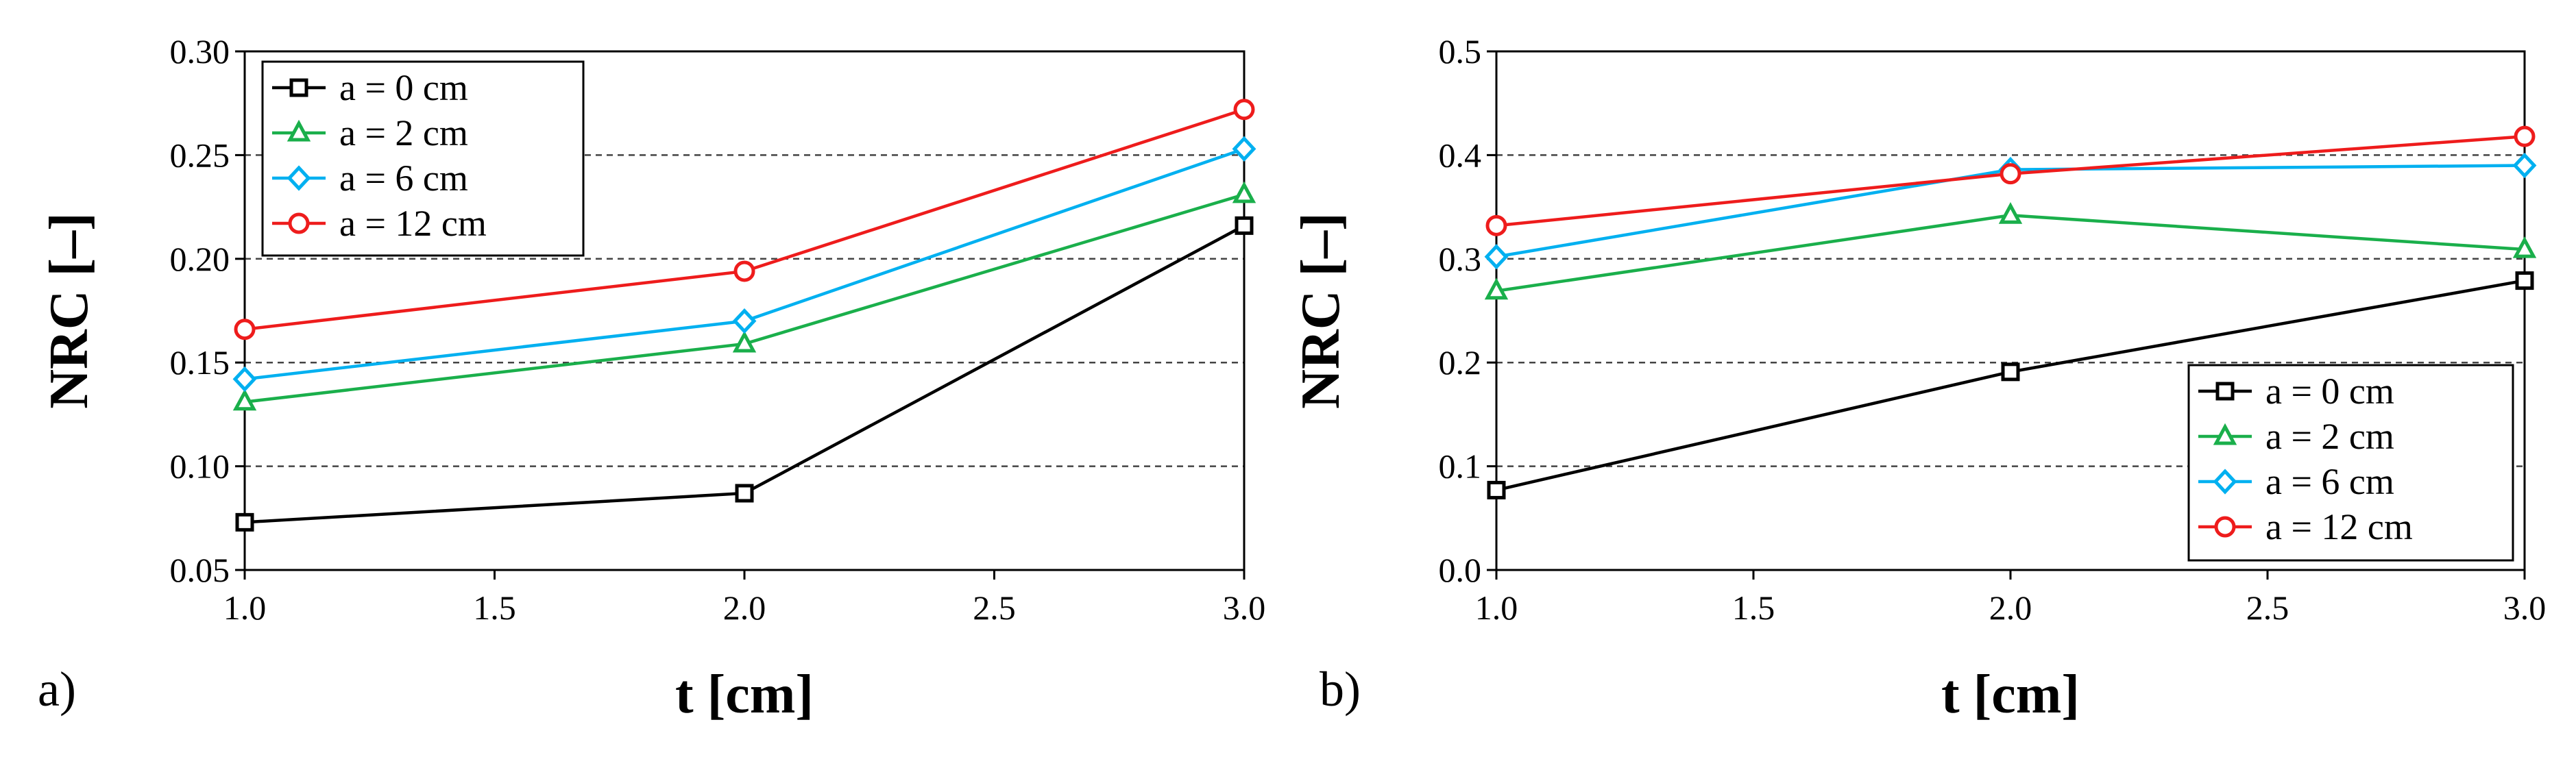 The image size is (2576, 757). I want to click on series-a-0-cm, so click(2010, 385).